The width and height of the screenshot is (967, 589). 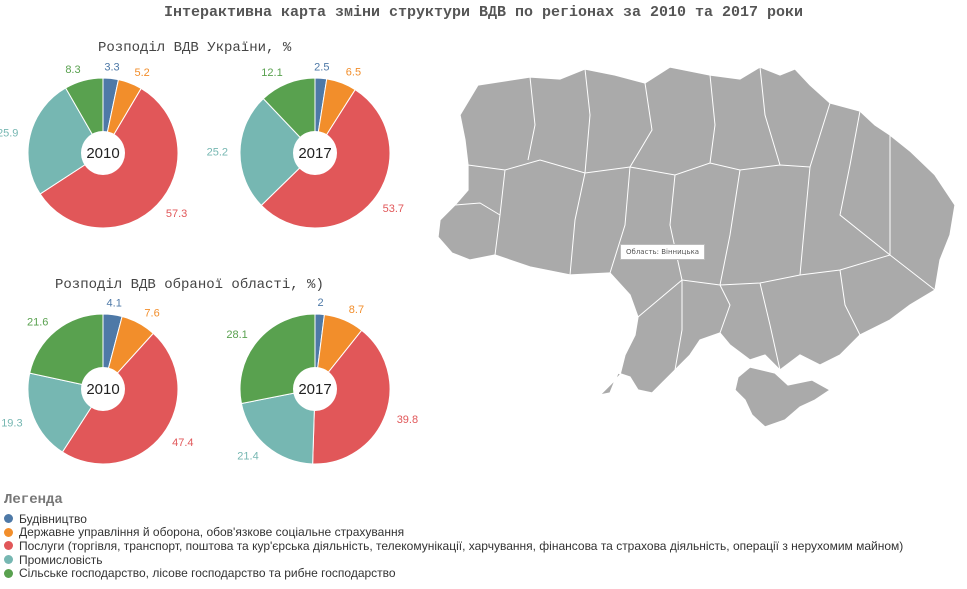 I want to click on region-tooltip: Область: Вінницька, so click(x=663, y=252).